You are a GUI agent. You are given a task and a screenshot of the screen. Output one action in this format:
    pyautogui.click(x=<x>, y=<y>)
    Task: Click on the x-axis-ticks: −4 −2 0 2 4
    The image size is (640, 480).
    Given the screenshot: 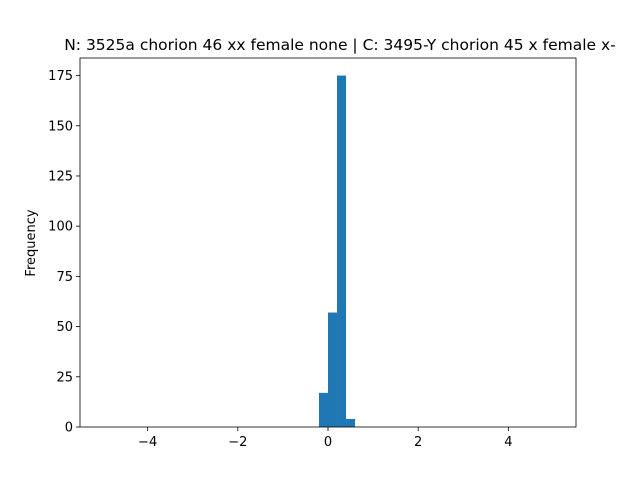 What is the action you would take?
    pyautogui.click(x=325, y=438)
    